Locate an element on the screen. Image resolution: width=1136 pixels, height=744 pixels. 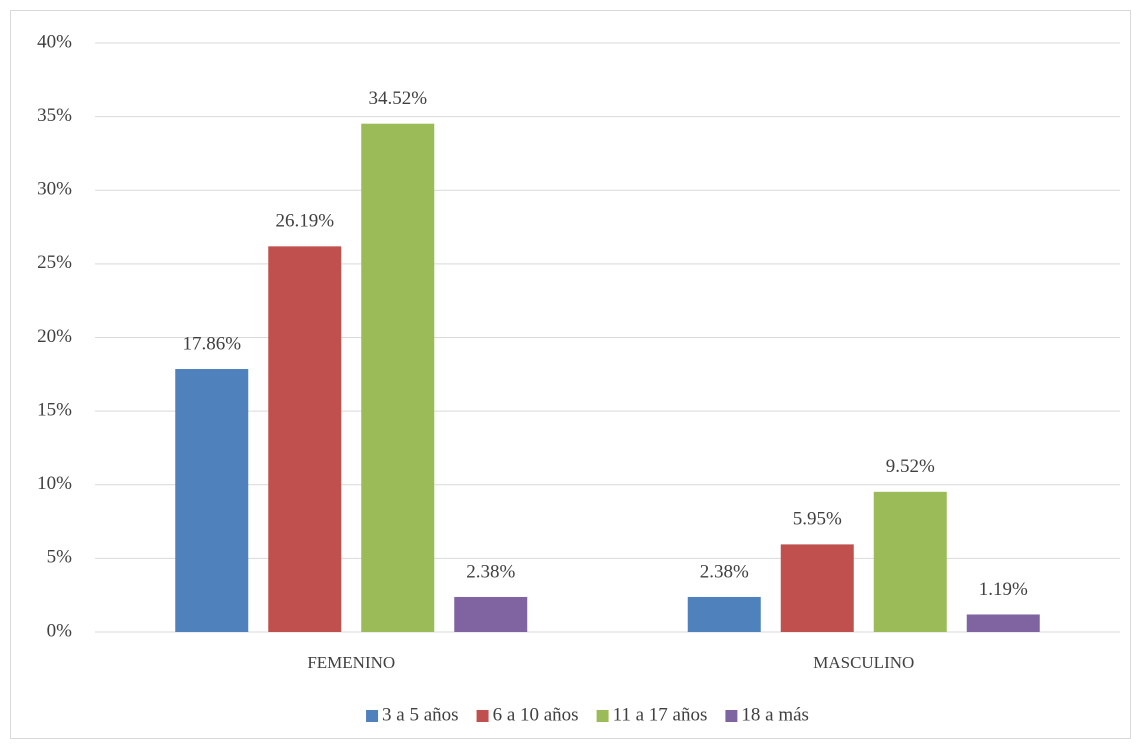
y-tick-label: 5% is located at coordinates (60, 557).